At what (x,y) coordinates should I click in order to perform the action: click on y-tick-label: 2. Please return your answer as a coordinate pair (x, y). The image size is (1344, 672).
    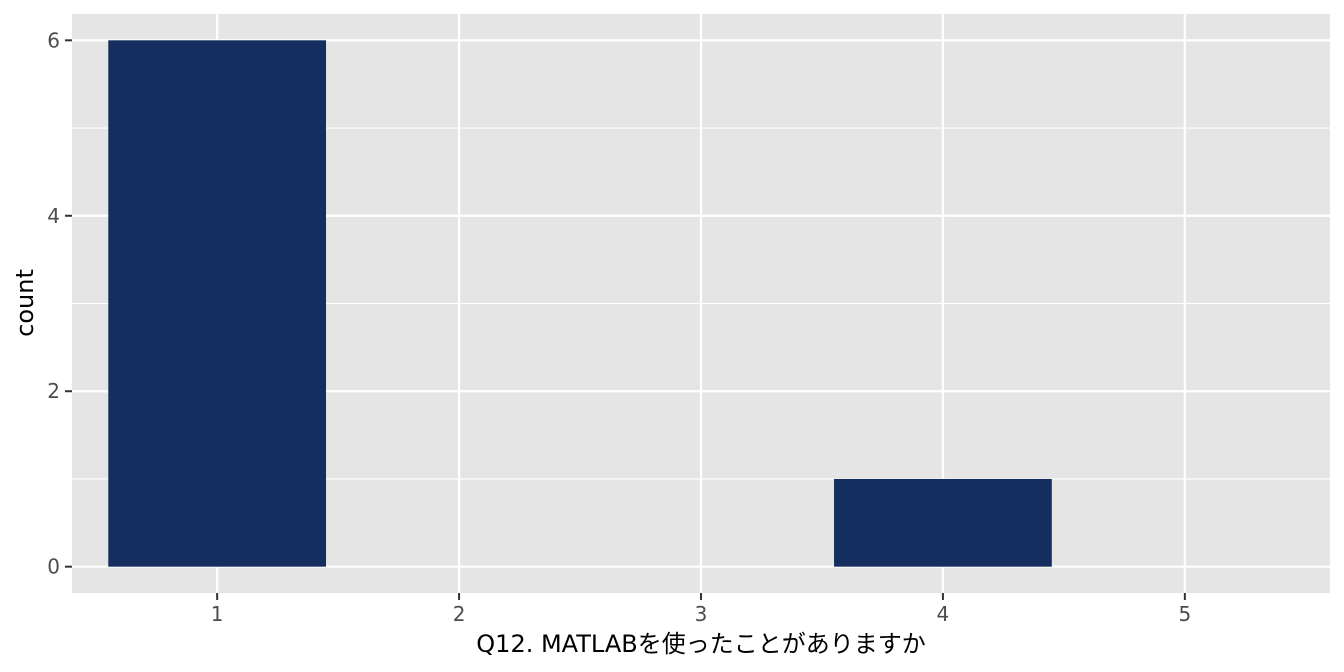
    Looking at the image, I should click on (53, 391).